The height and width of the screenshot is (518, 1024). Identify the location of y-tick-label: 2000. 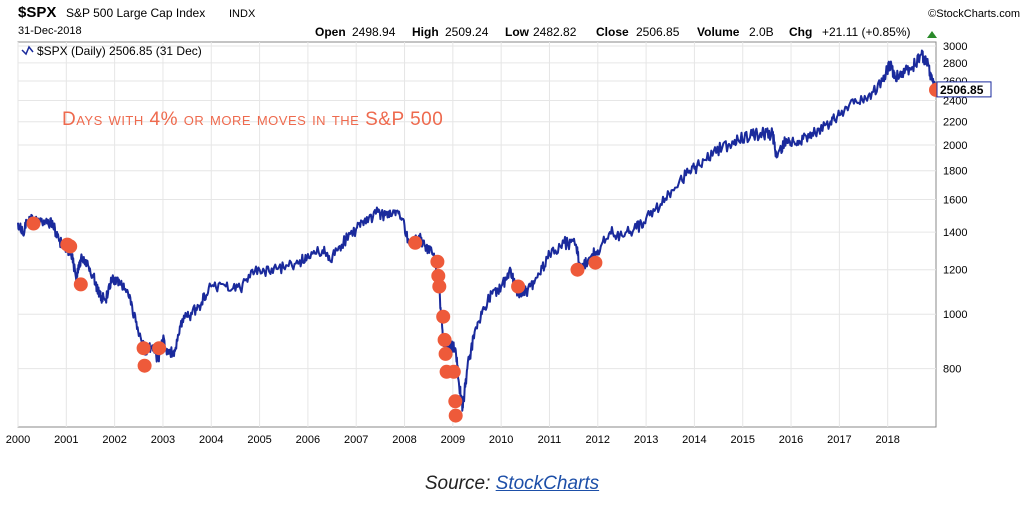
(955, 146).